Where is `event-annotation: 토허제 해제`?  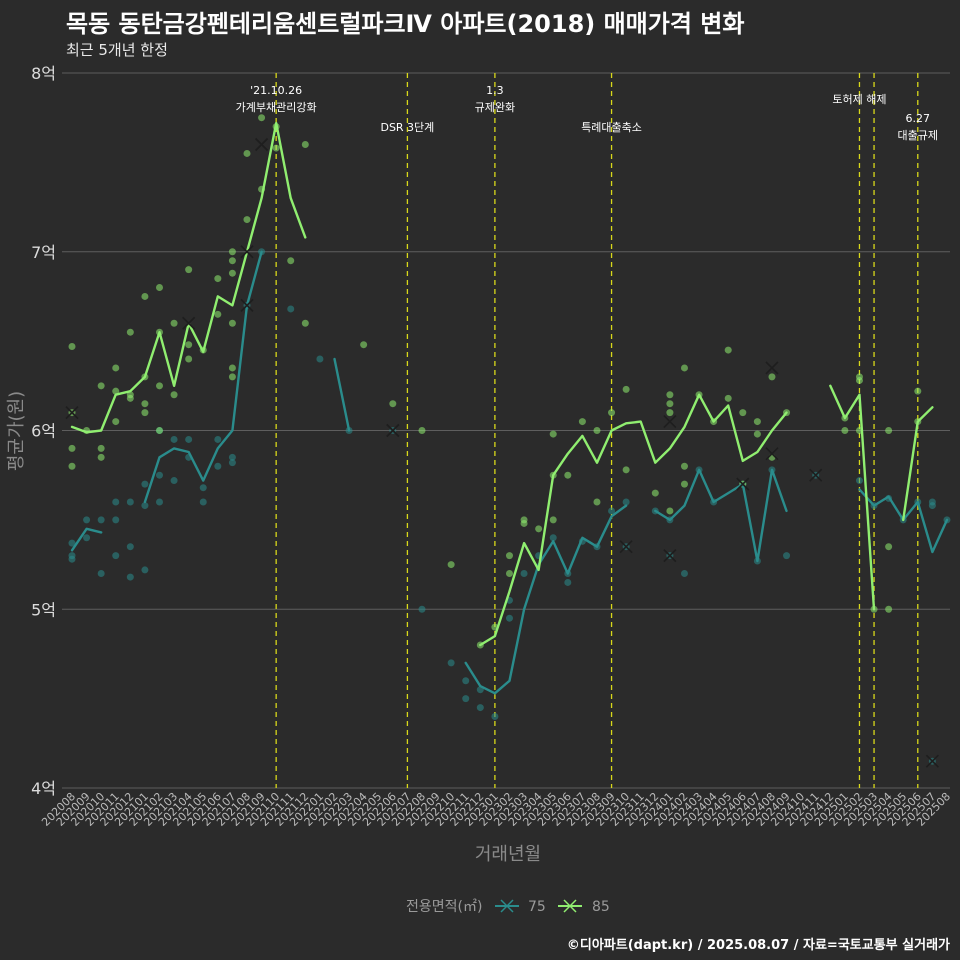 event-annotation: 토허제 해제 is located at coordinates (859, 99).